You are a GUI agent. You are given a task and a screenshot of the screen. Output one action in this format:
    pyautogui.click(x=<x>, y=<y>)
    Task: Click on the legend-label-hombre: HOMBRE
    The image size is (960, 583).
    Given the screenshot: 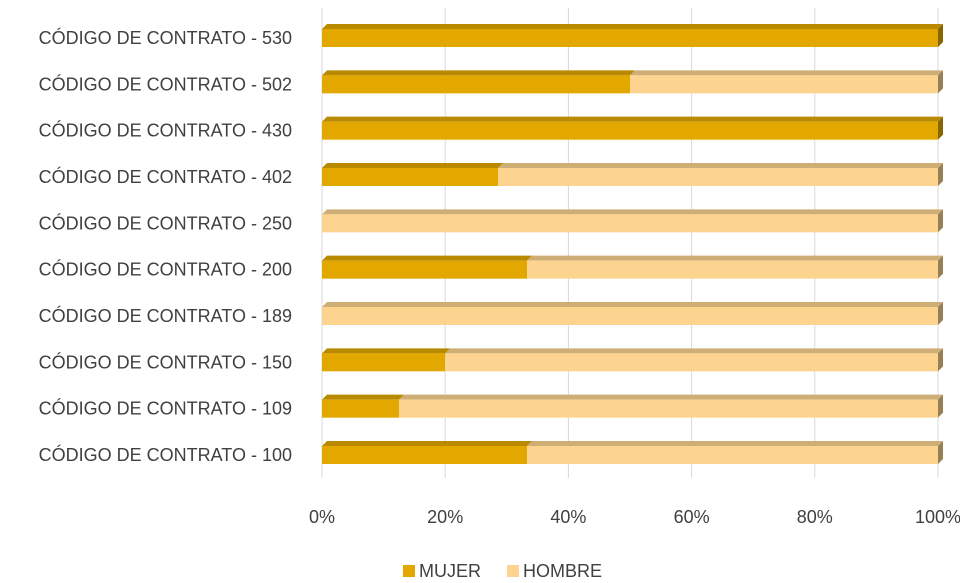 What is the action you would take?
    pyautogui.click(x=562, y=571)
    